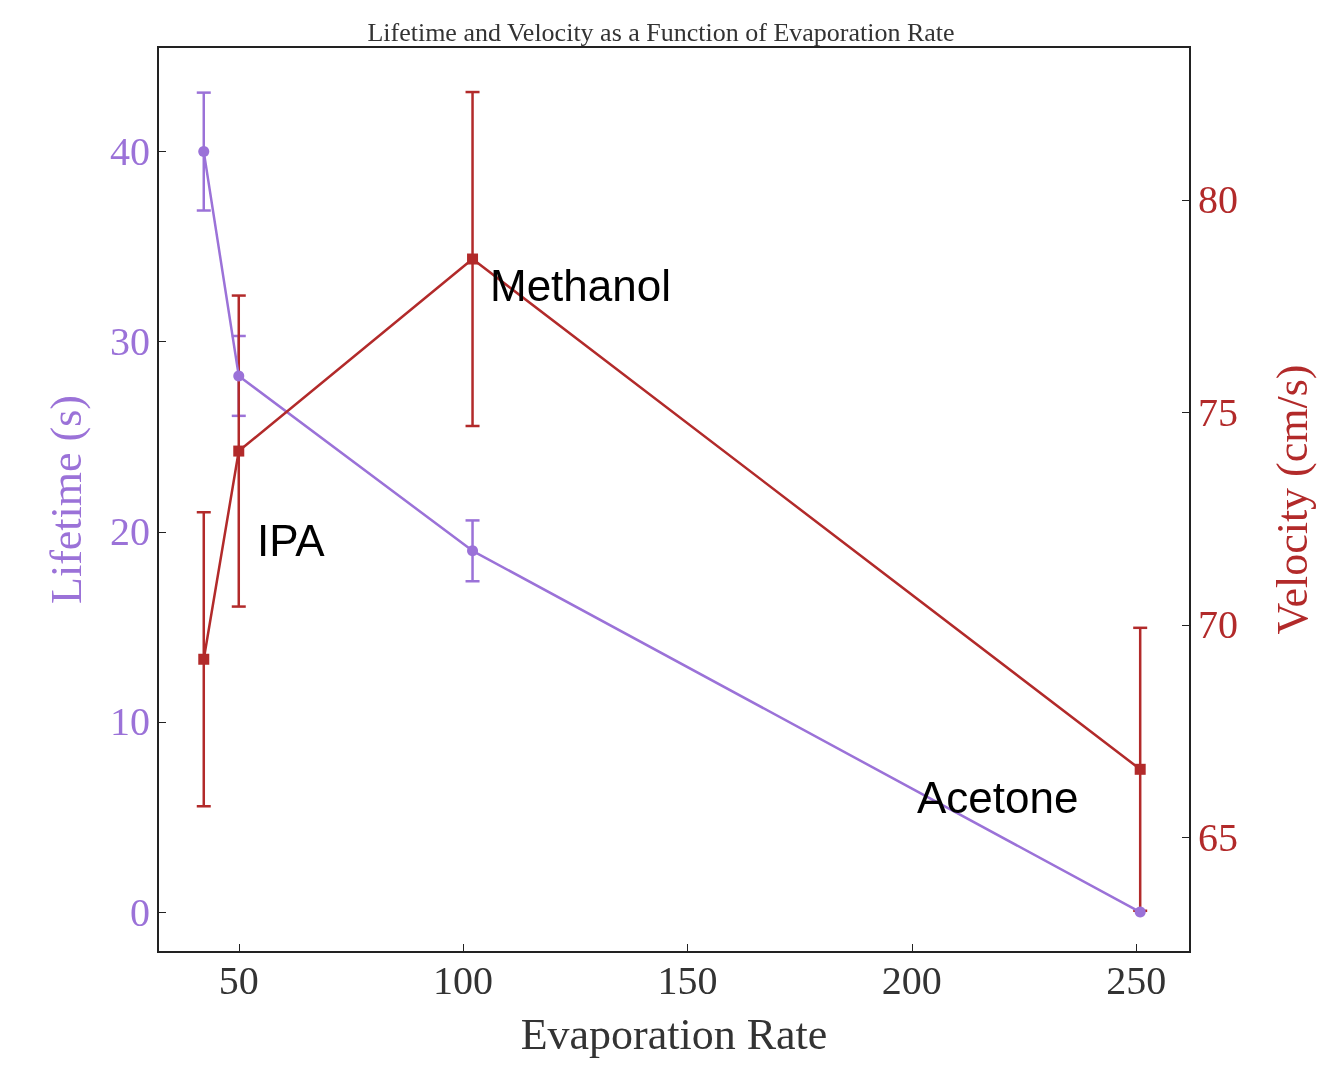  Describe the element at coordinates (1292, 499) in the screenshot. I see `y2-axis-title: Velocity (cm/s)` at that location.